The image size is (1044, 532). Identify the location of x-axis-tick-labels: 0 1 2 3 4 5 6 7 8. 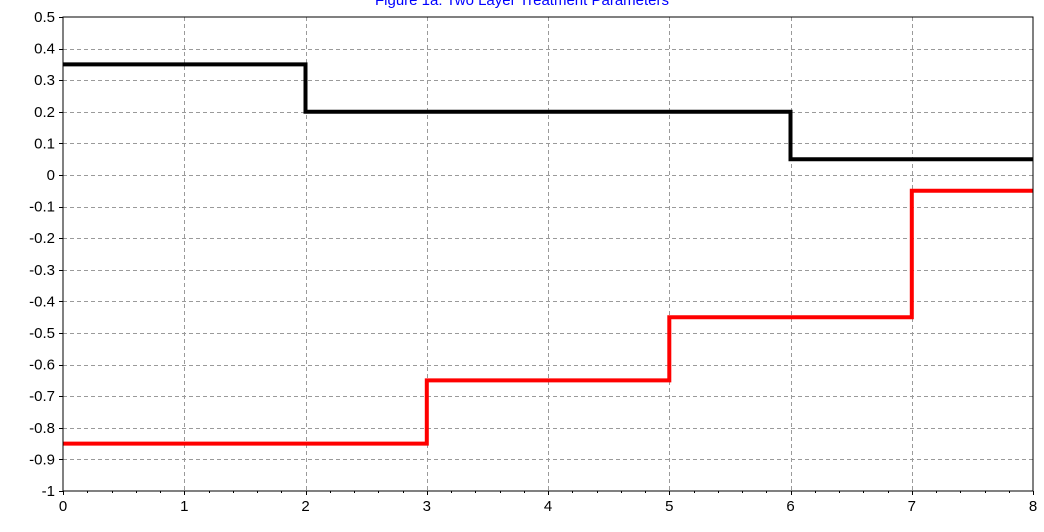
(548, 506).